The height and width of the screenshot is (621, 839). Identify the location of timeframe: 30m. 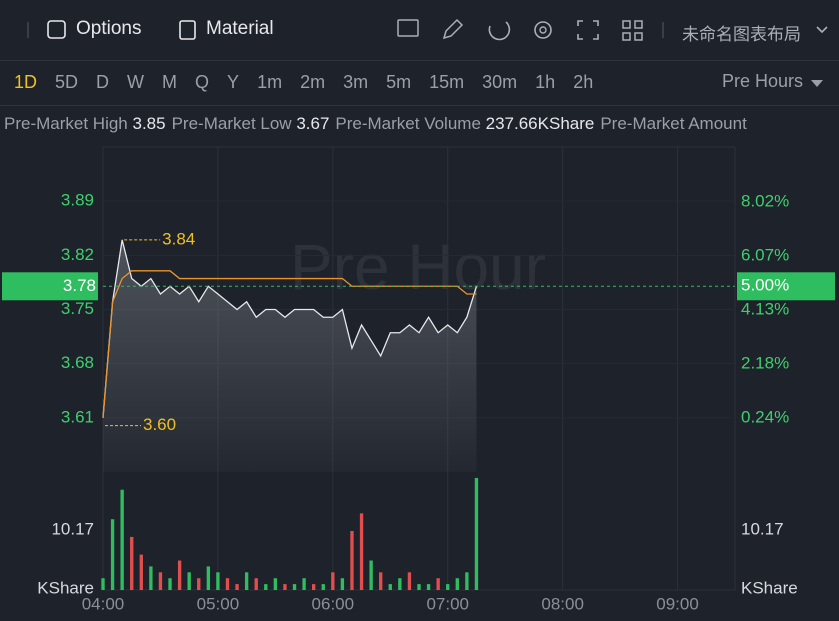
(500, 82).